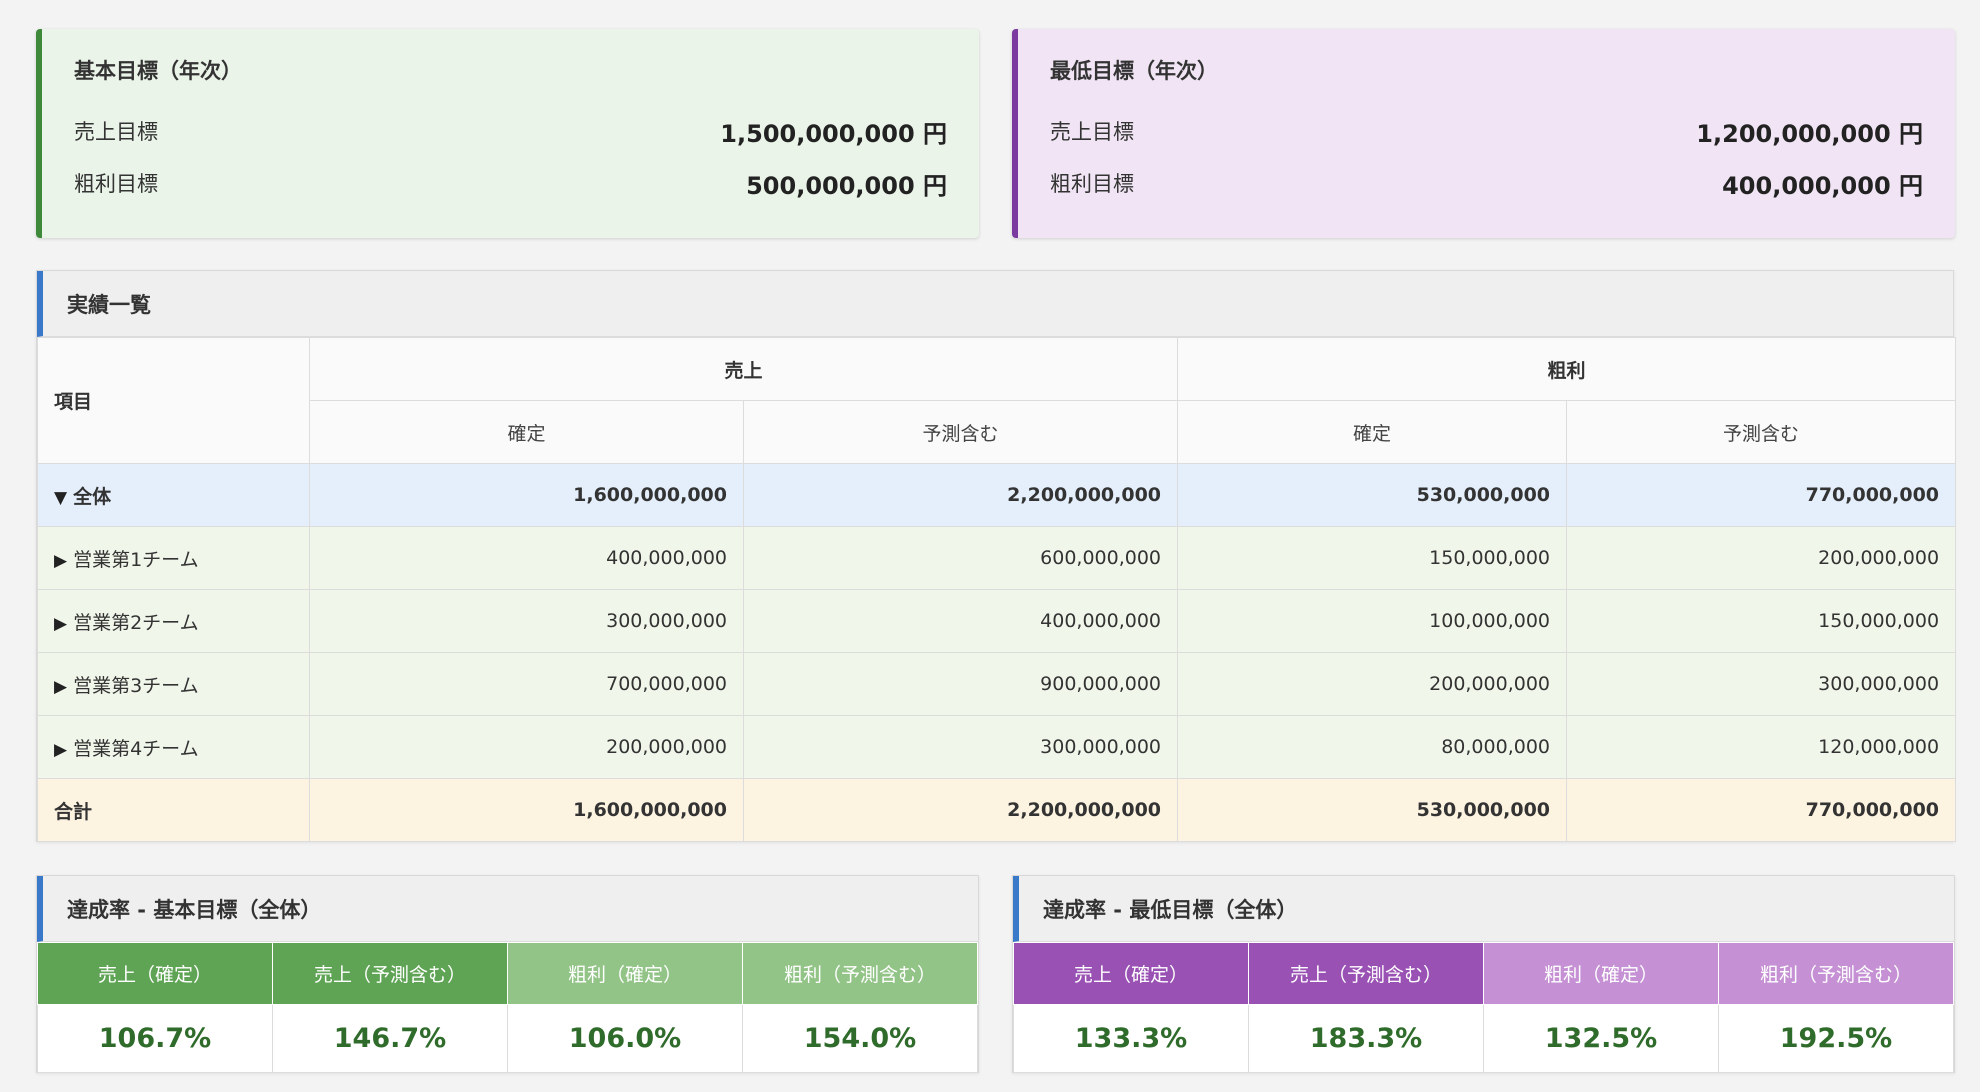 This screenshot has height=1092, width=1980. Describe the element at coordinates (1761, 747) in the screenshot. I see `profit-forecast-cell: 120,000,000` at that location.